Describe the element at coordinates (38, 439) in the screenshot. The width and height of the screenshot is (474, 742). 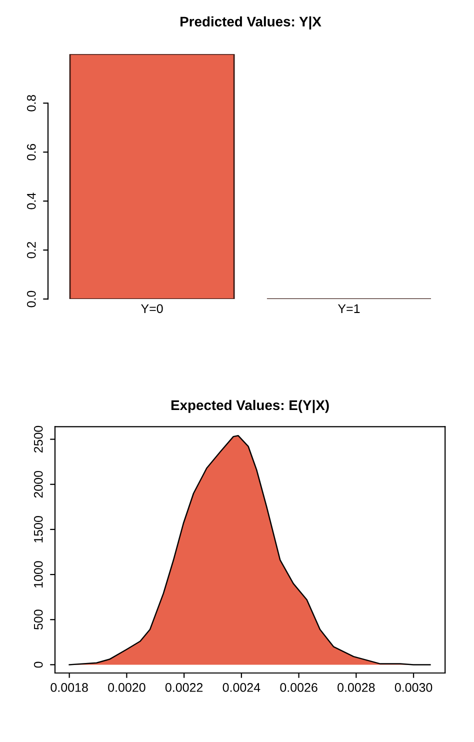
I see `y-tick-label: 2500` at that location.